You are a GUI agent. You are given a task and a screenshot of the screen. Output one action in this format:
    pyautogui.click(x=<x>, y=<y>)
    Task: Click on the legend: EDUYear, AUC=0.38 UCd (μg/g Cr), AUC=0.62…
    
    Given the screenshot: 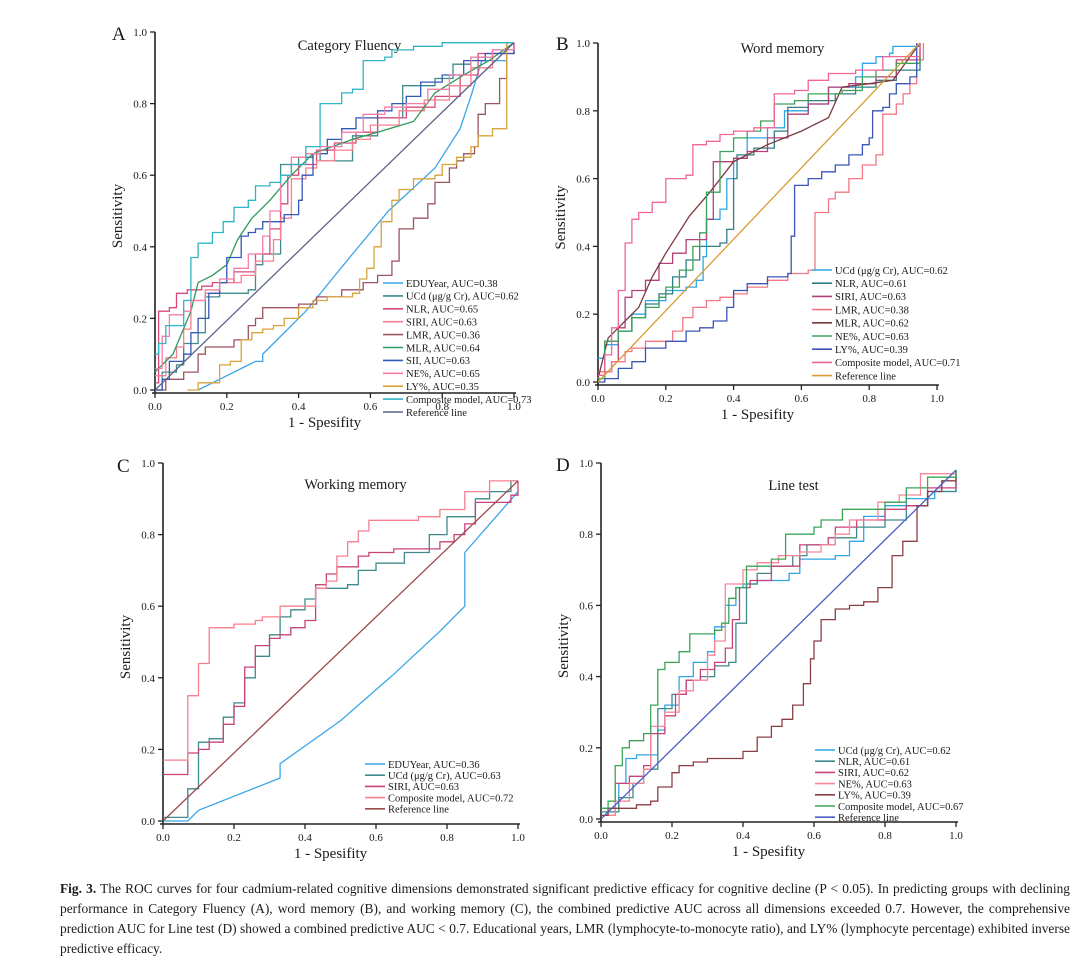 What is the action you would take?
    pyautogui.click(x=457, y=349)
    